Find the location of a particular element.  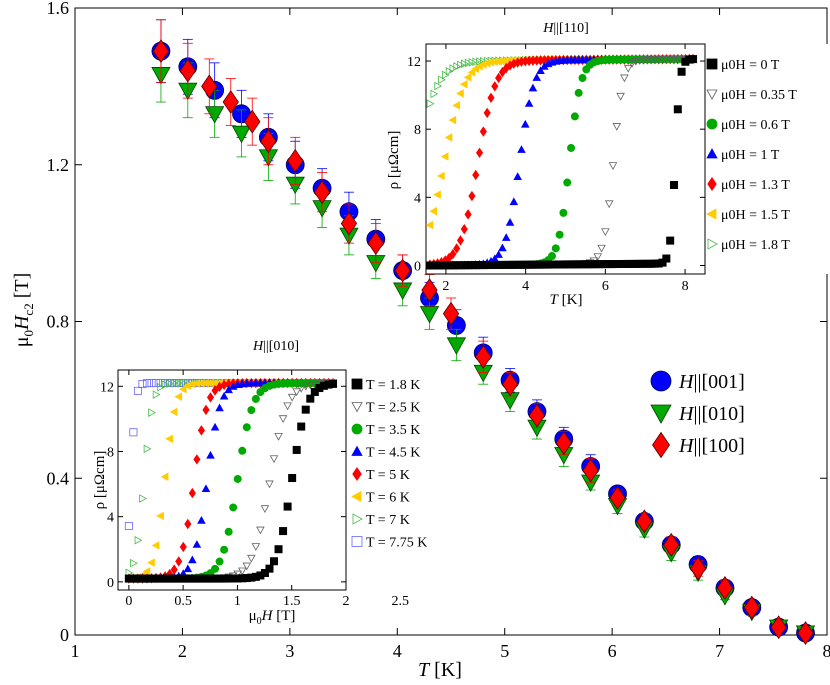

inset-h110-legend-label: μ0H = 0 T is located at coordinates (750, 65).